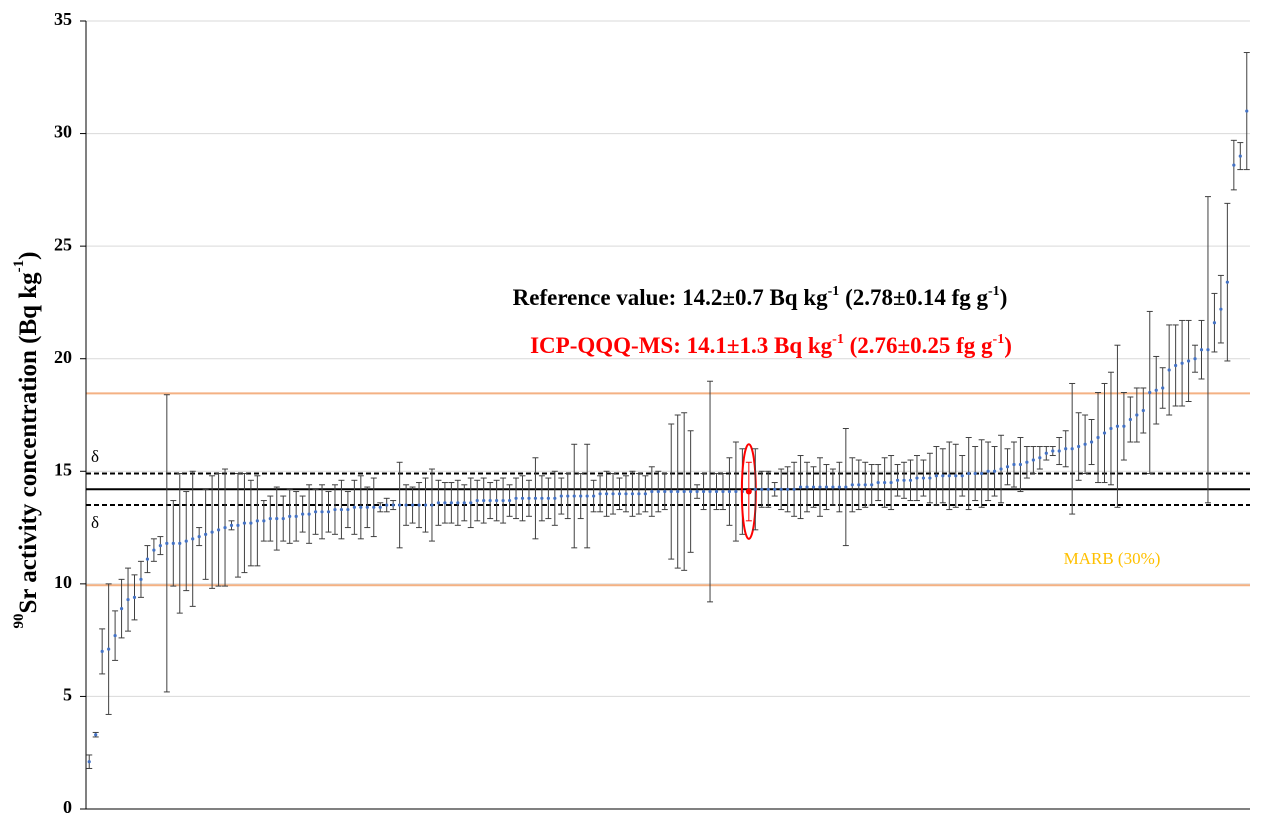 The height and width of the screenshot is (829, 1267). I want to click on y-tick-label: 10, so click(63, 582).